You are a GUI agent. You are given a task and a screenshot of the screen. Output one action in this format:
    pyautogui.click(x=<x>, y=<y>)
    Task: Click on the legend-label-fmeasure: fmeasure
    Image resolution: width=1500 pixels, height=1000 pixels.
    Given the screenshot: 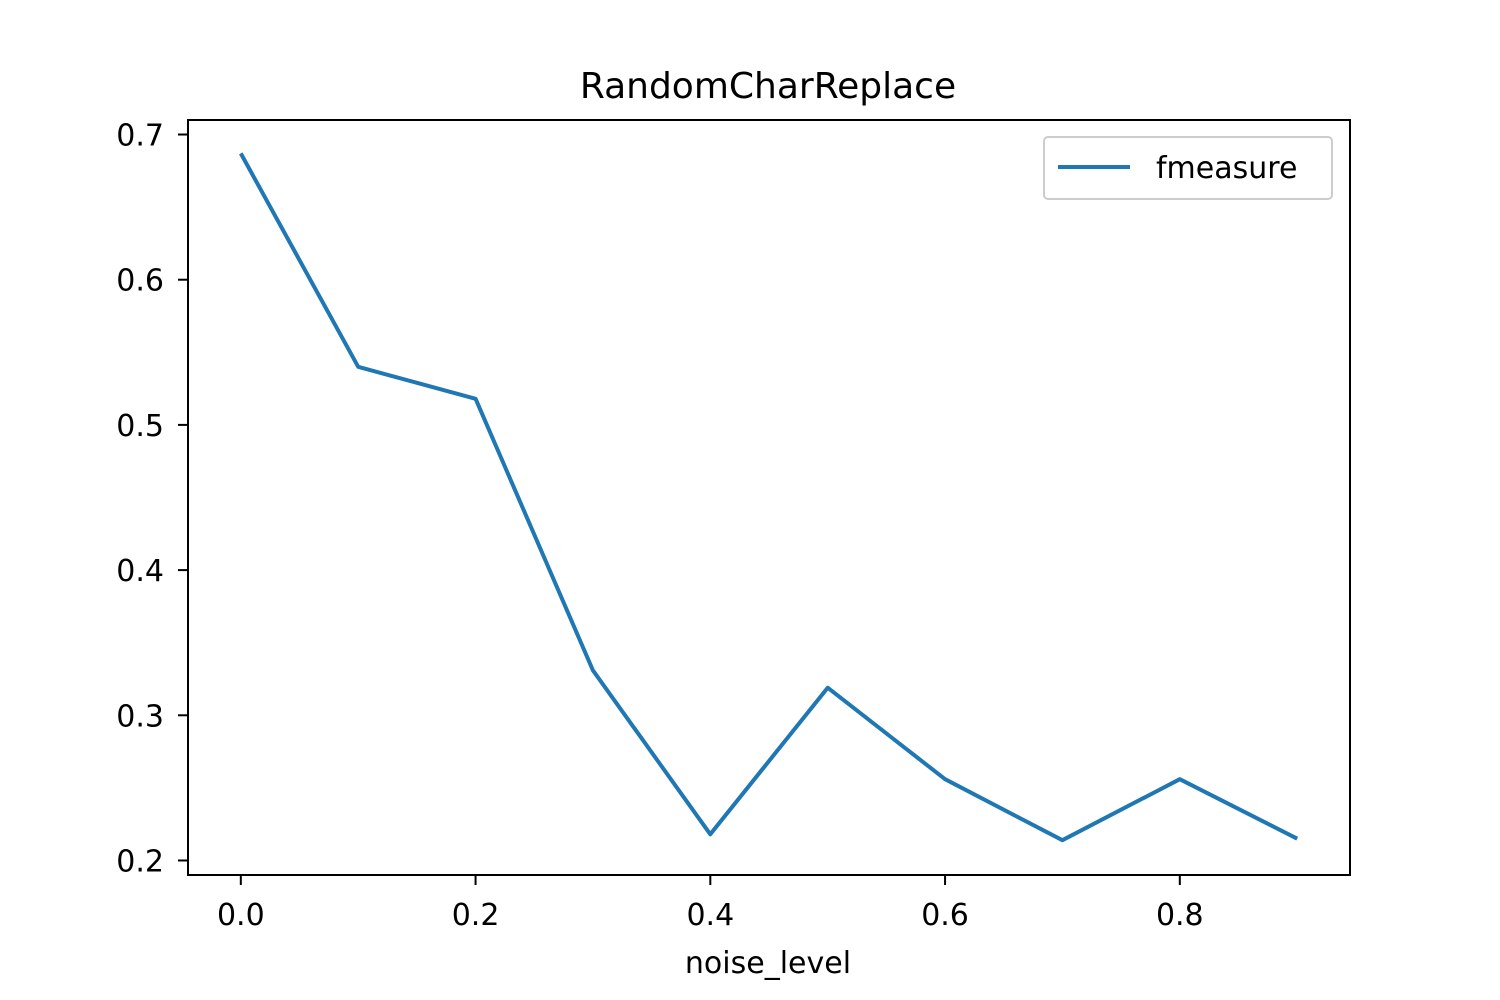 What is the action you would take?
    pyautogui.click(x=1226, y=168)
    